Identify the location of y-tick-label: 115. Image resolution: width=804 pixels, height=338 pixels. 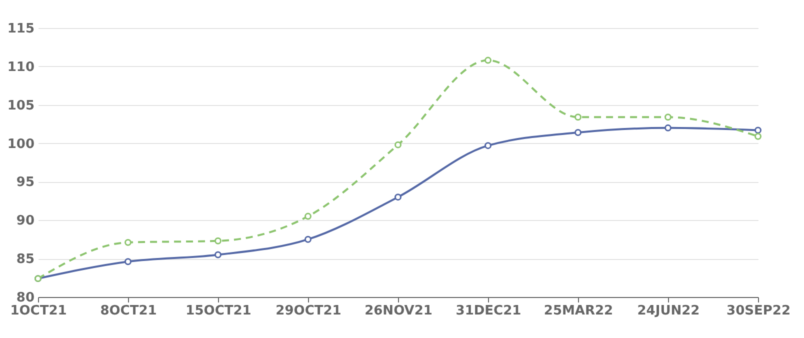
(20, 29).